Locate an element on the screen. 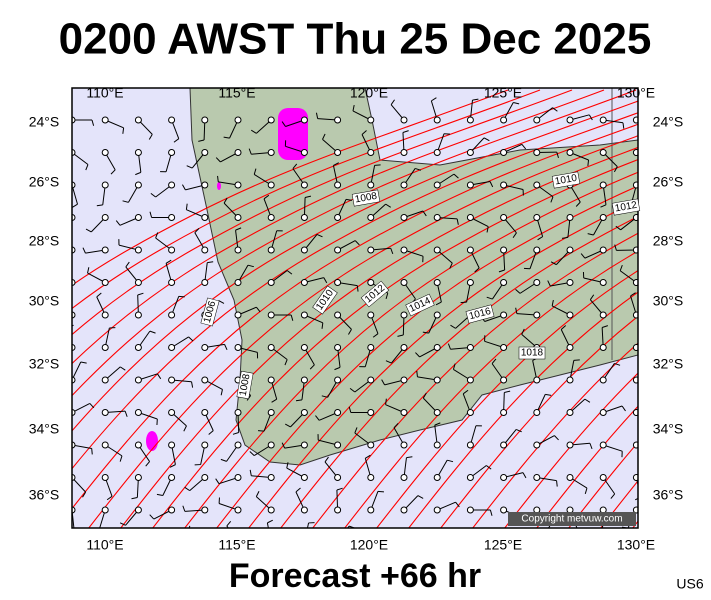 The image size is (711, 600). copyright-box is located at coordinates (572, 519).